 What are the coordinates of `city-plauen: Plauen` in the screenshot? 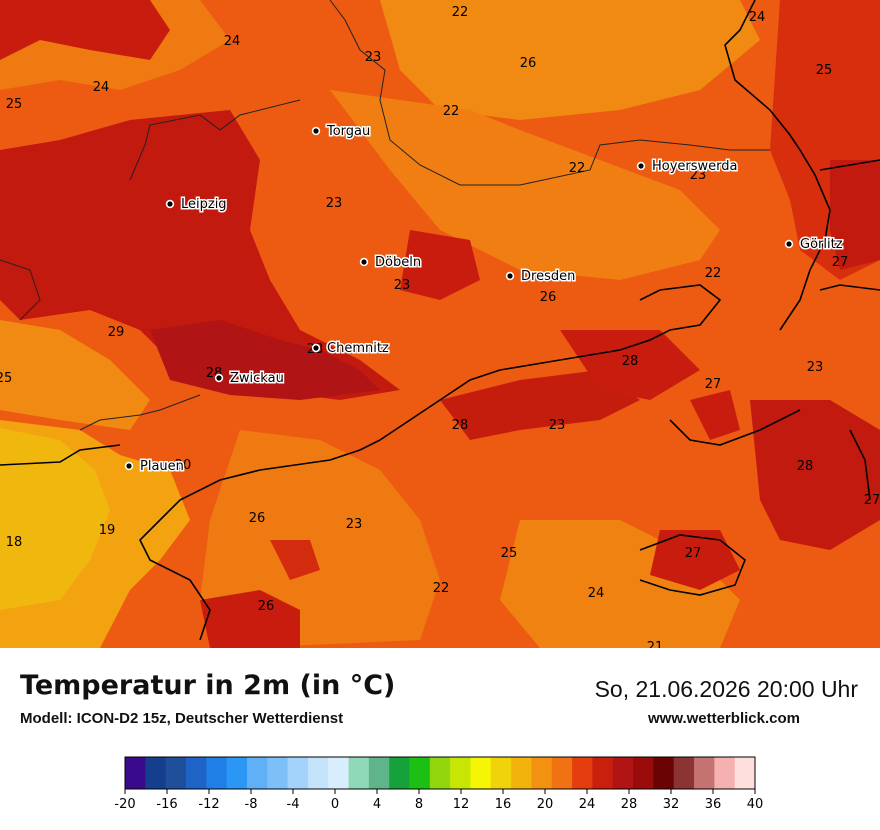 It's located at (154, 467).